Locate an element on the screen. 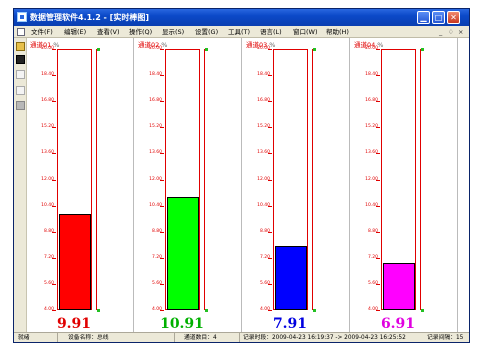  channel-value: 7.91 is located at coordinates (290, 324).